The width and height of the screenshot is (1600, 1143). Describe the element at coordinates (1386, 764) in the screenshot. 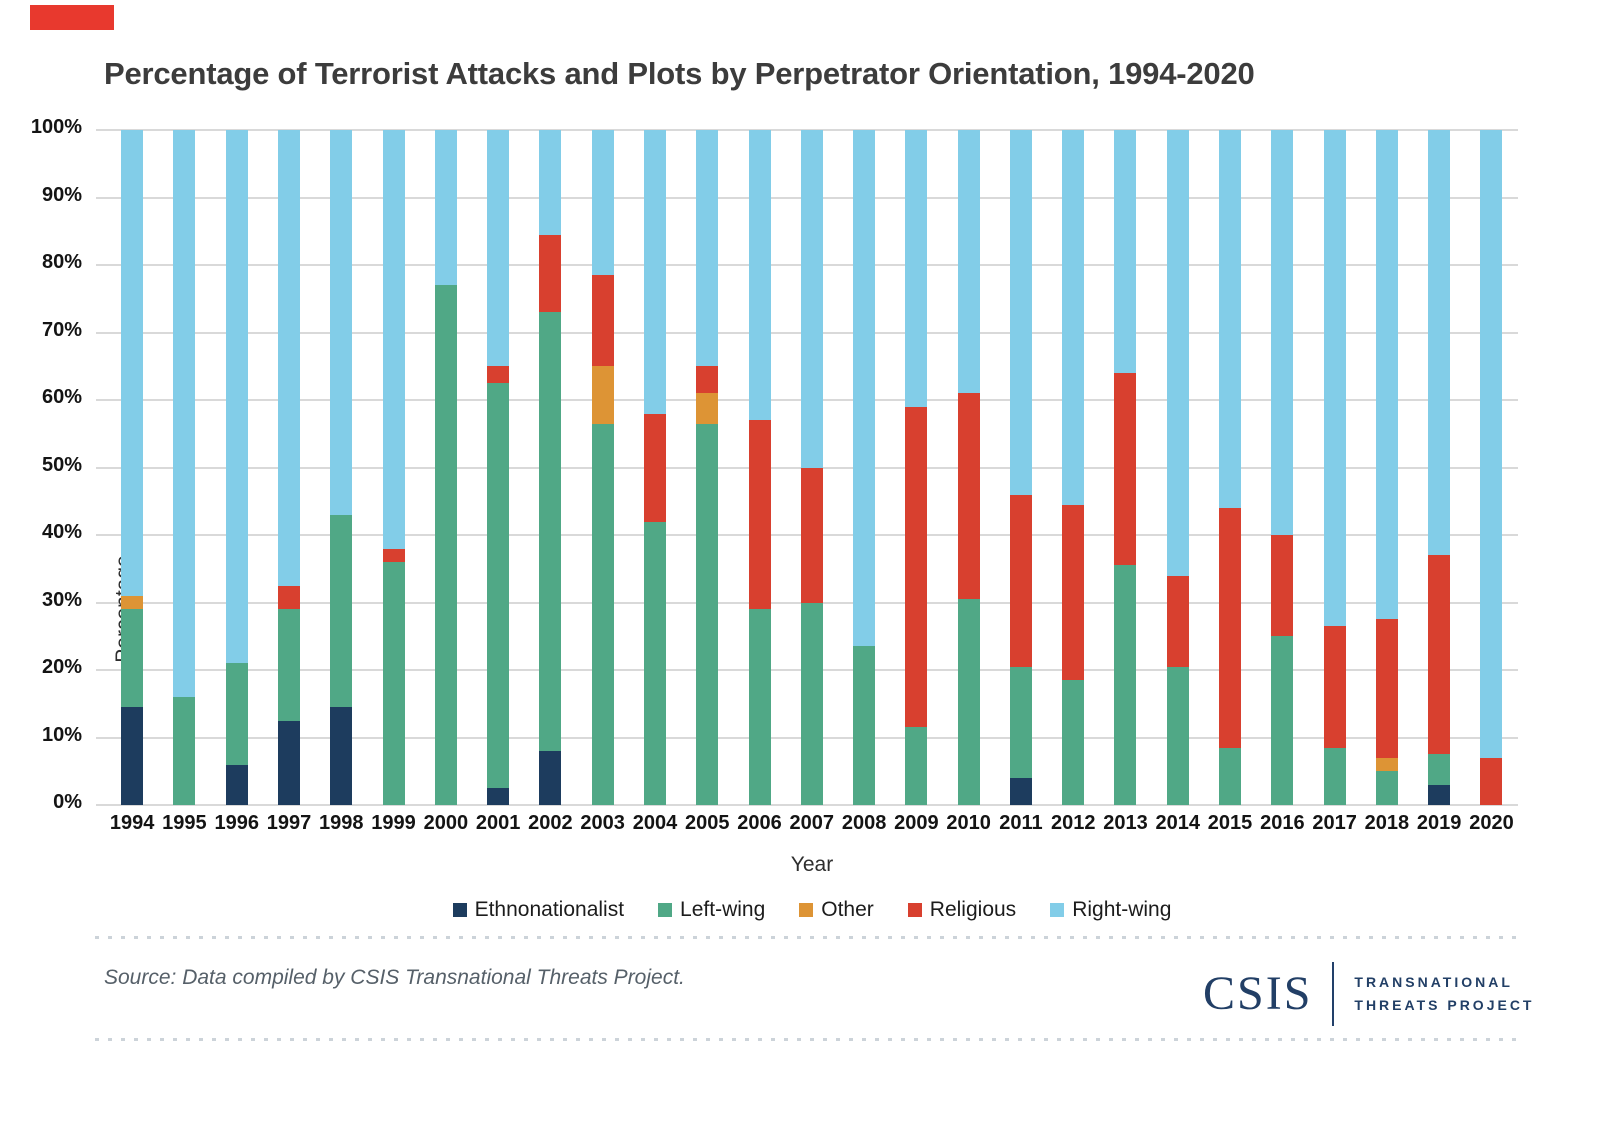

I see `bar-2018-segment-other` at that location.